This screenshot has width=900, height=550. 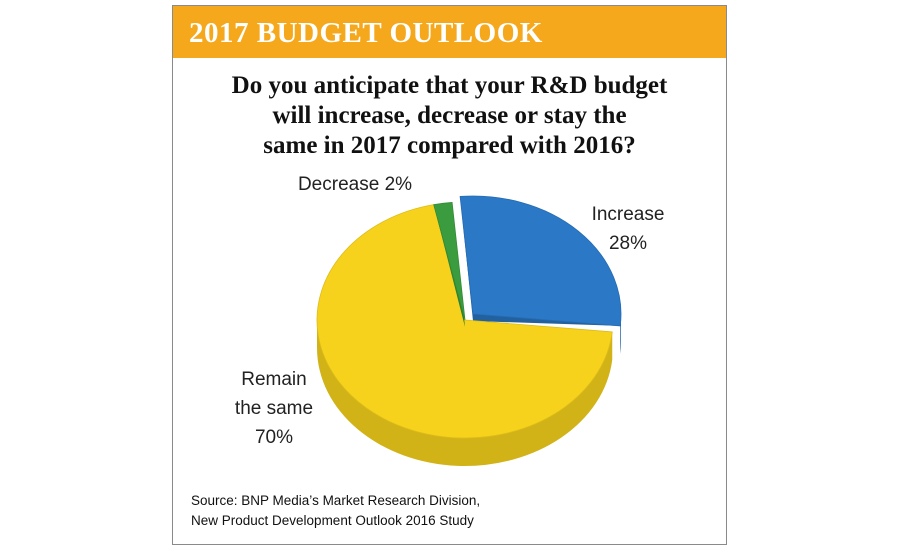 What do you see at coordinates (449, 85) in the screenshot?
I see `chart-title: Do you anticipate that your R&D budget` at bounding box center [449, 85].